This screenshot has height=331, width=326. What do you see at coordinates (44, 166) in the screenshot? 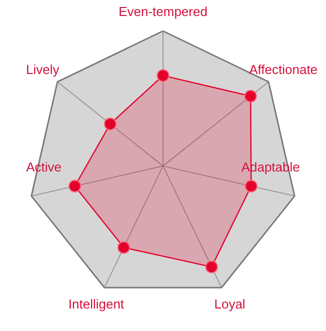
I see `spoke-label: Active` at bounding box center [44, 166].